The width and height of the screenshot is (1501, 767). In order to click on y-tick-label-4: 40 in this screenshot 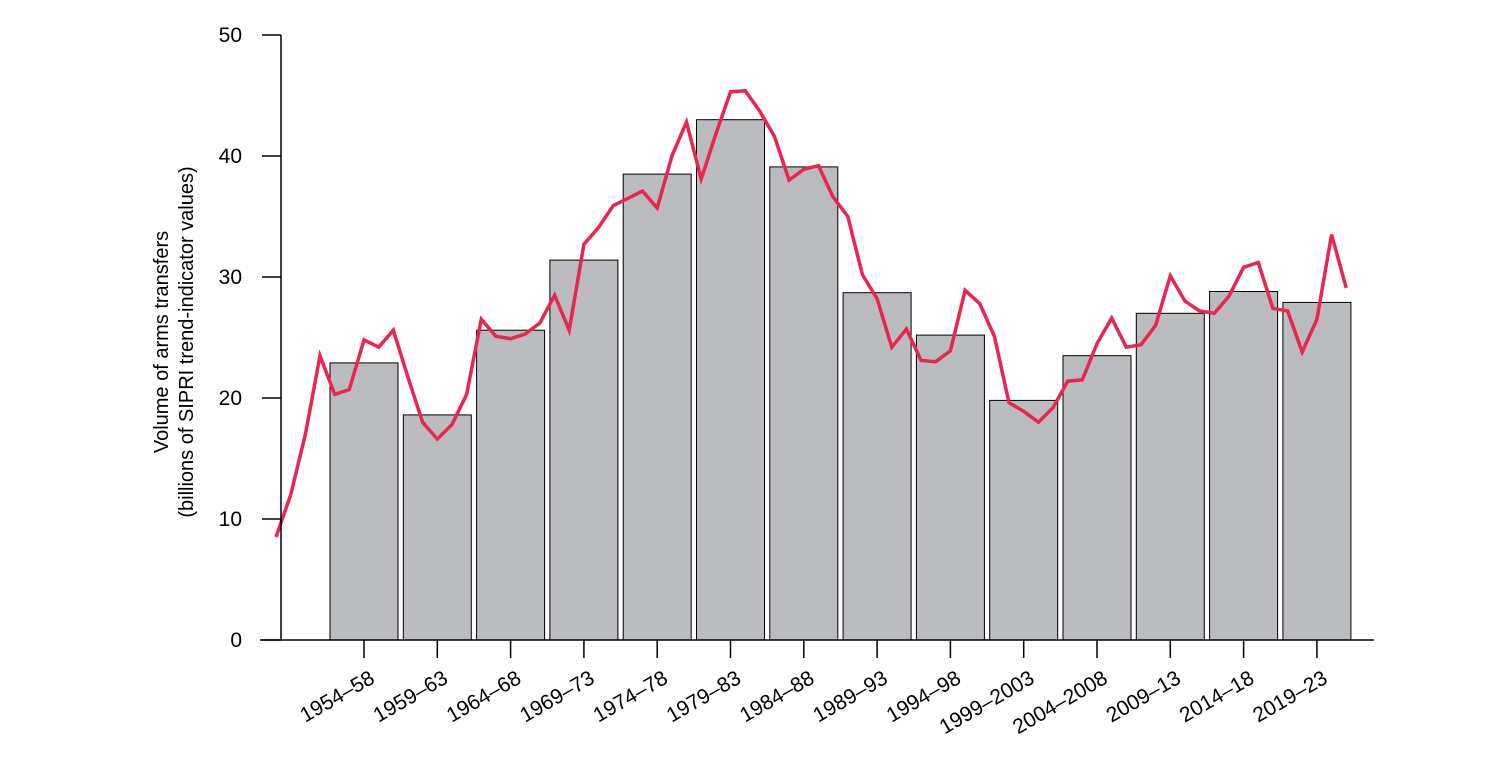, I will do `click(230, 156)`.